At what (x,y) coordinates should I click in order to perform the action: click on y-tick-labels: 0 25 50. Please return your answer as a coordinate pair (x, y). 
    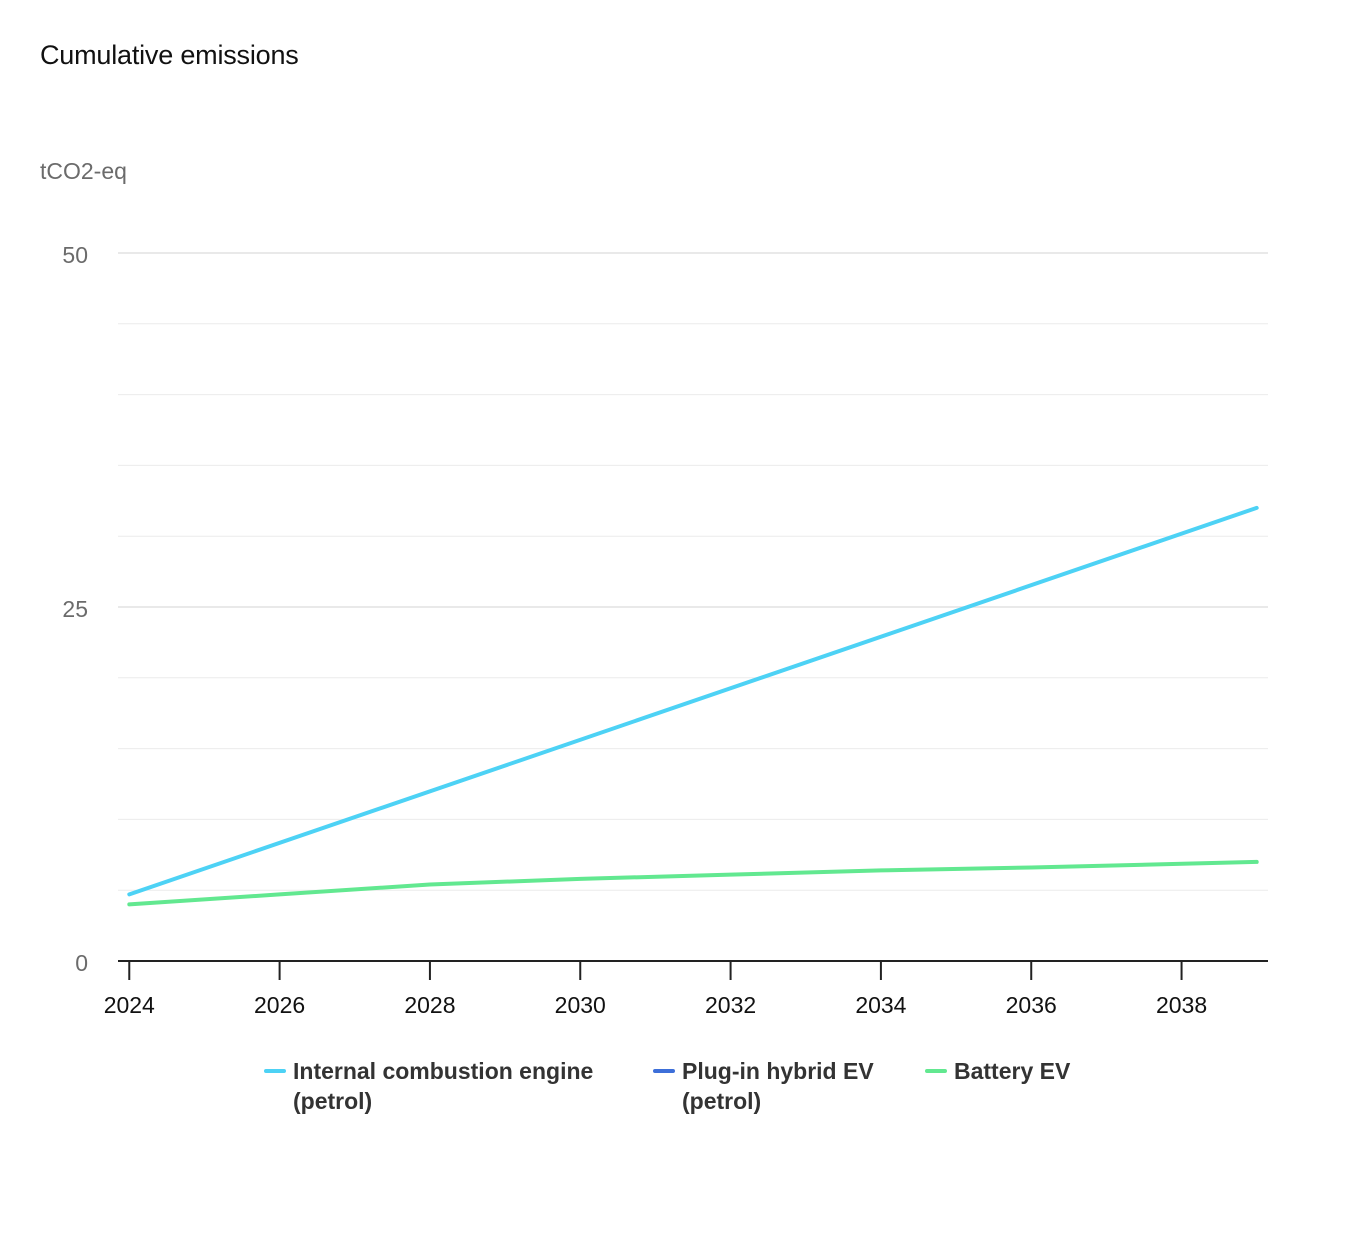
    Looking at the image, I should click on (75, 609).